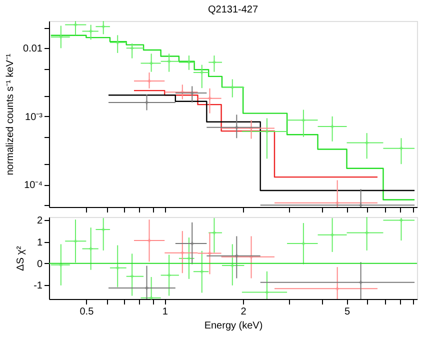 The height and width of the screenshot is (343, 436). I want to click on y-axis-title: normalized counts s⁻¹ keV⁻¹, so click(10, 114).